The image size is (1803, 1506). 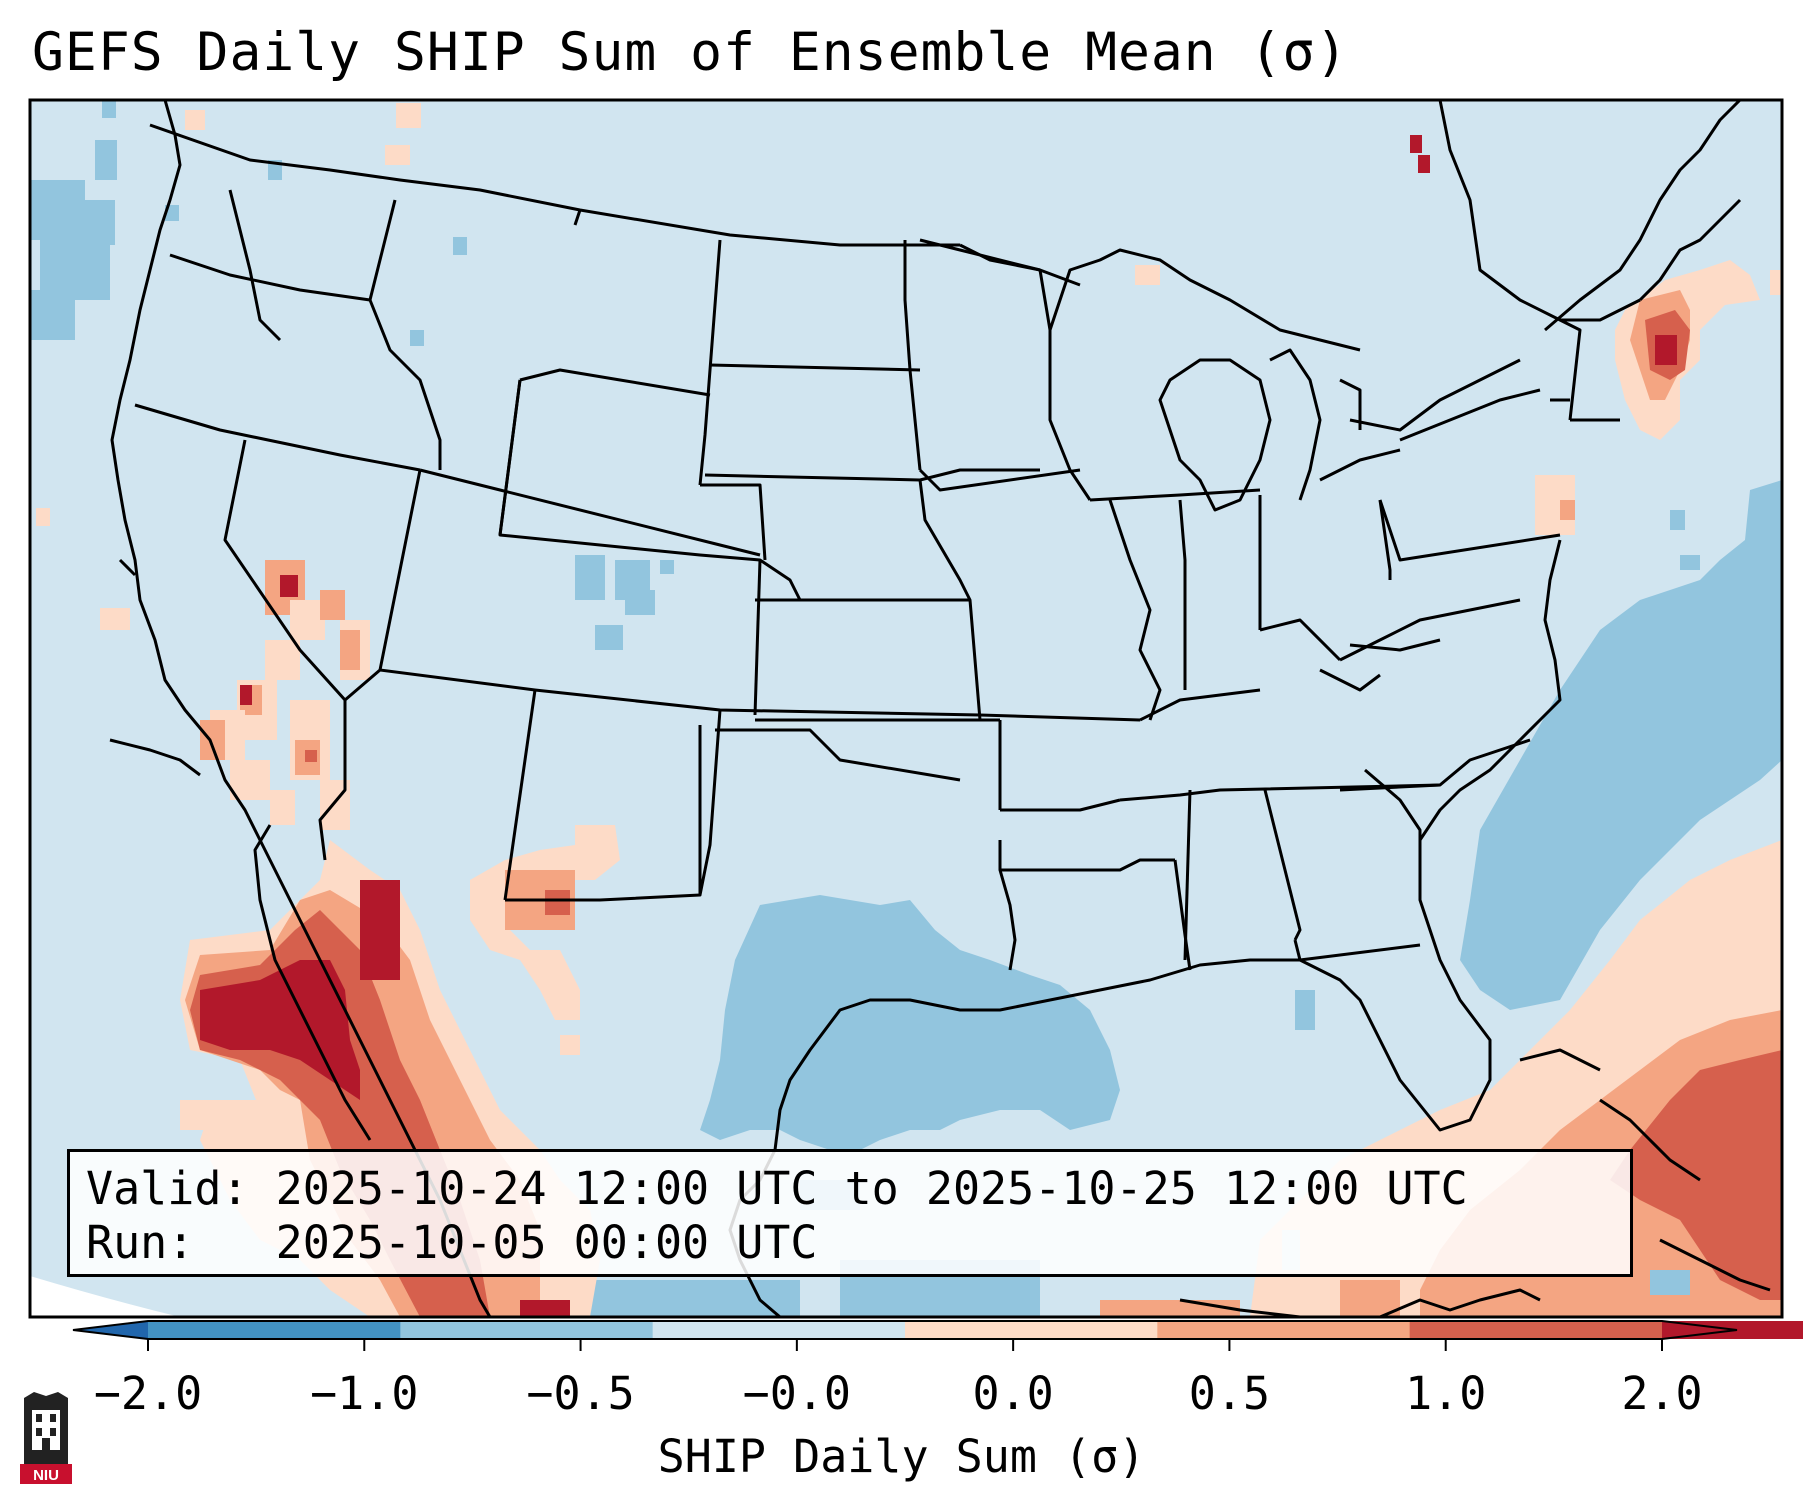 What do you see at coordinates (797, 1393) in the screenshot?
I see `colorbar-tick-label: −0.0` at bounding box center [797, 1393].